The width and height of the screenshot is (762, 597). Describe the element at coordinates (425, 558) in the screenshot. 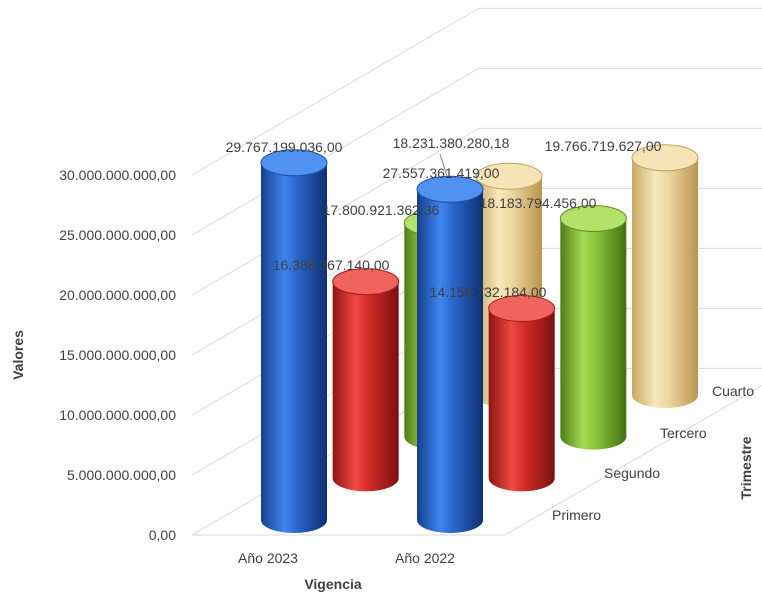

I see `x-tick-label: Año 2022` at that location.